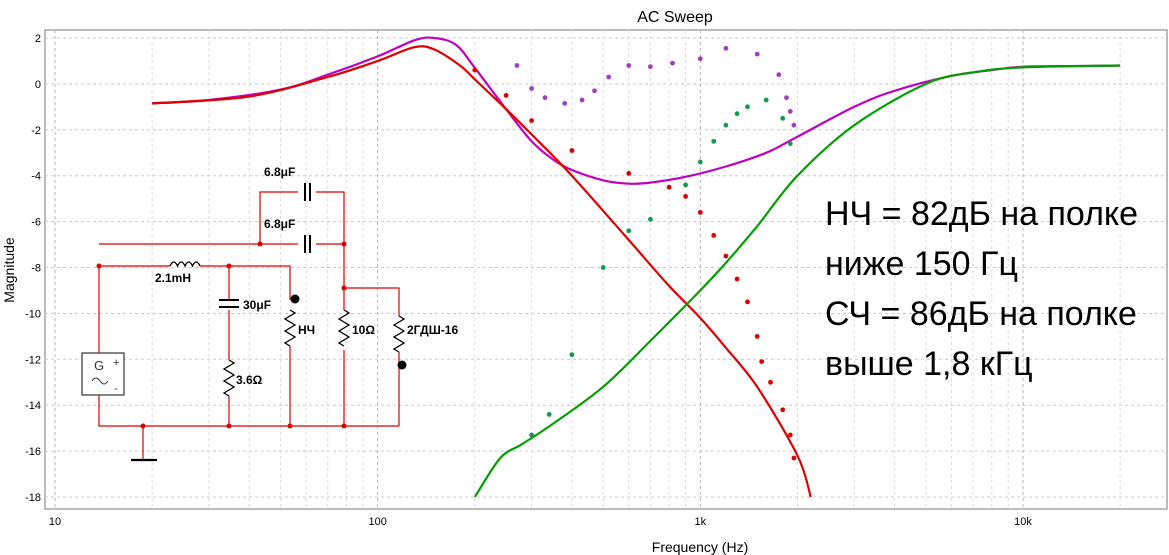  What do you see at coordinates (290, 328) in the screenshot?
I see `resistor-lf` at bounding box center [290, 328].